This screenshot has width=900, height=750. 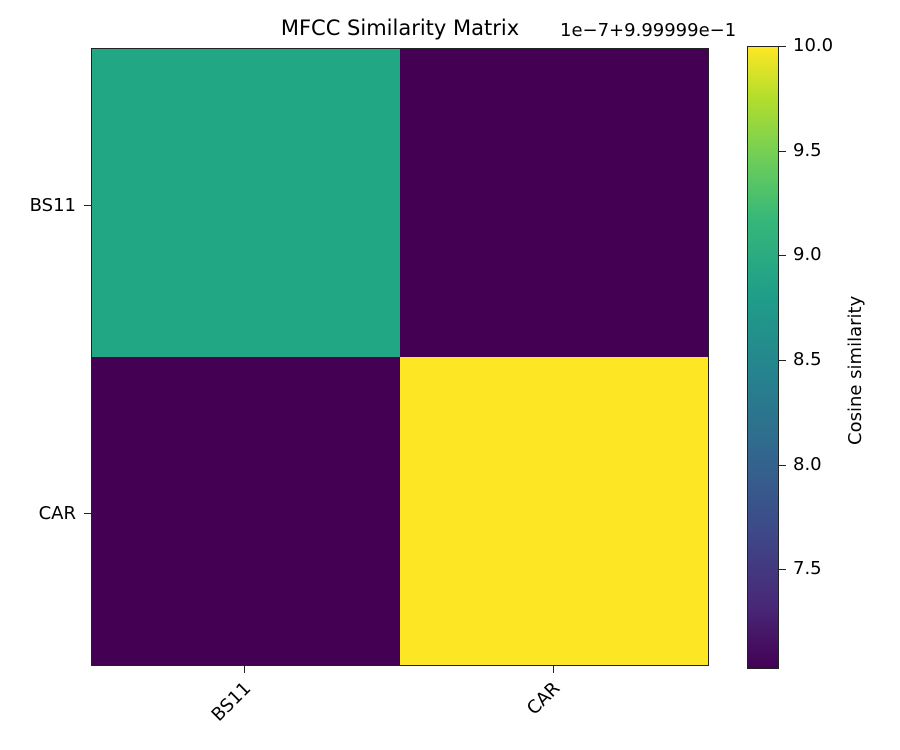 I want to click on y-tick-label: CAR, so click(x=57, y=513).